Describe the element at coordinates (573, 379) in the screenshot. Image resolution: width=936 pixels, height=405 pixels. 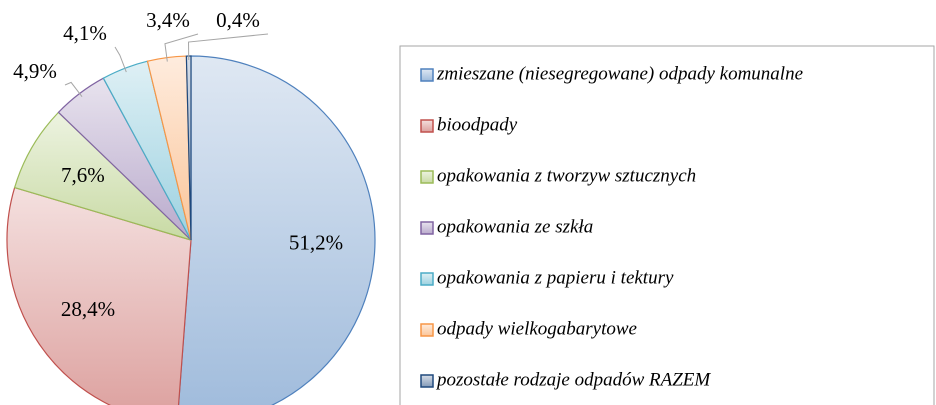
I see `legend-label: pozostałe rodzaje odpadów RAZEM` at that location.